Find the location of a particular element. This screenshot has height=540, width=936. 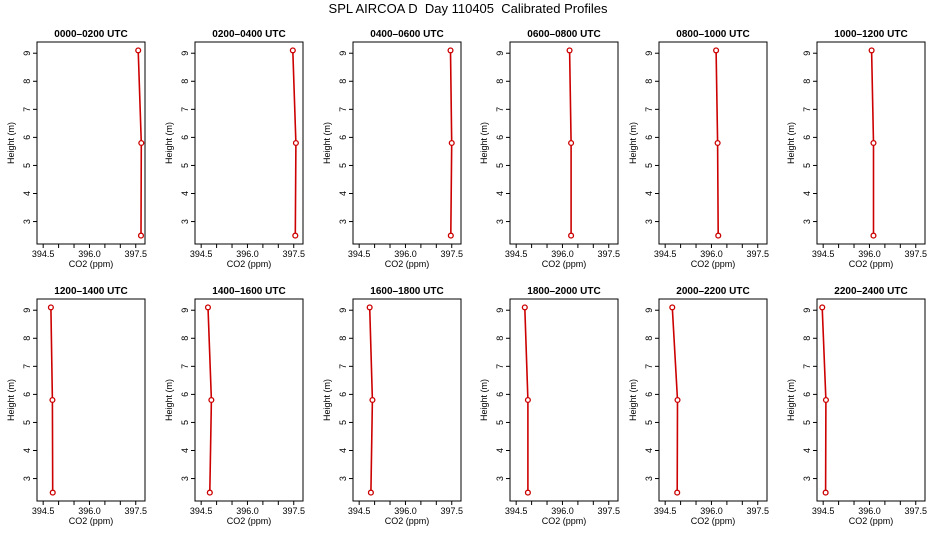

panel-title: 0800–1000 UTC is located at coordinates (712, 34).